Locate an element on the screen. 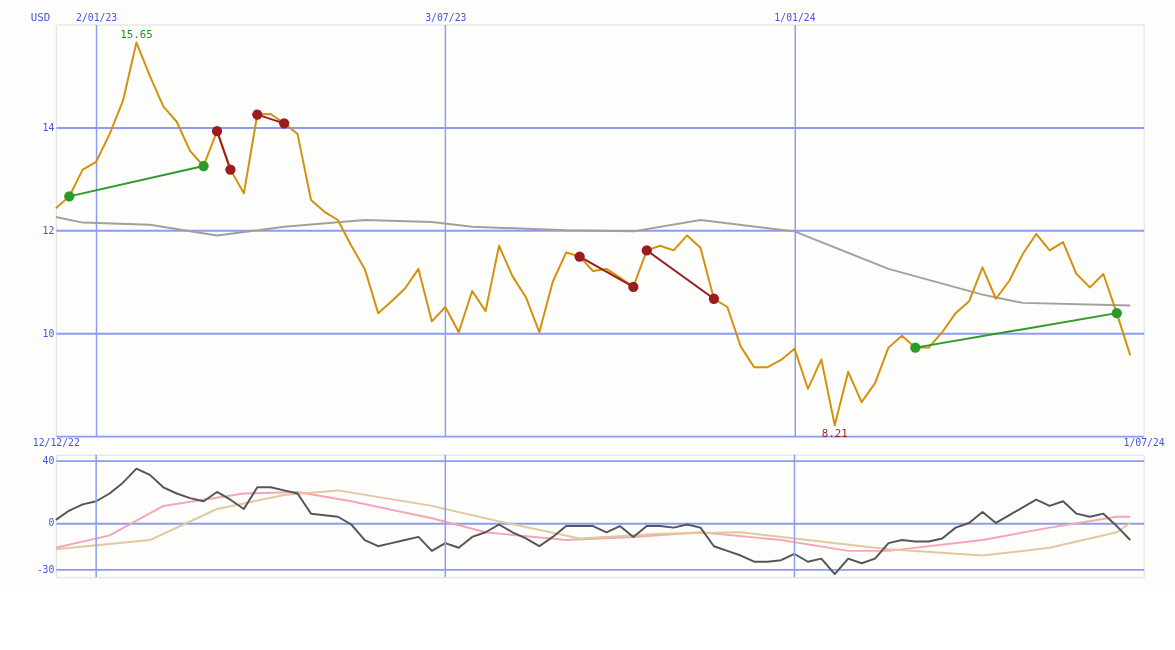 This screenshot has height=650, width=1175. annotation: 8.21 is located at coordinates (834, 434).